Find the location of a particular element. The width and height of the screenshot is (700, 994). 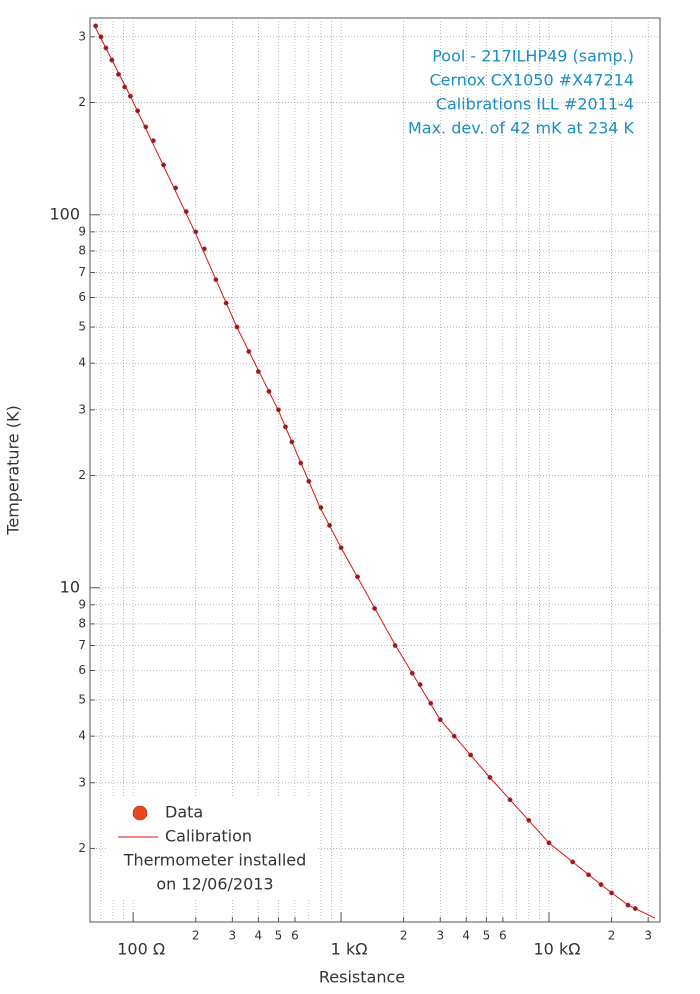

legend-marker is located at coordinates (140, 813).